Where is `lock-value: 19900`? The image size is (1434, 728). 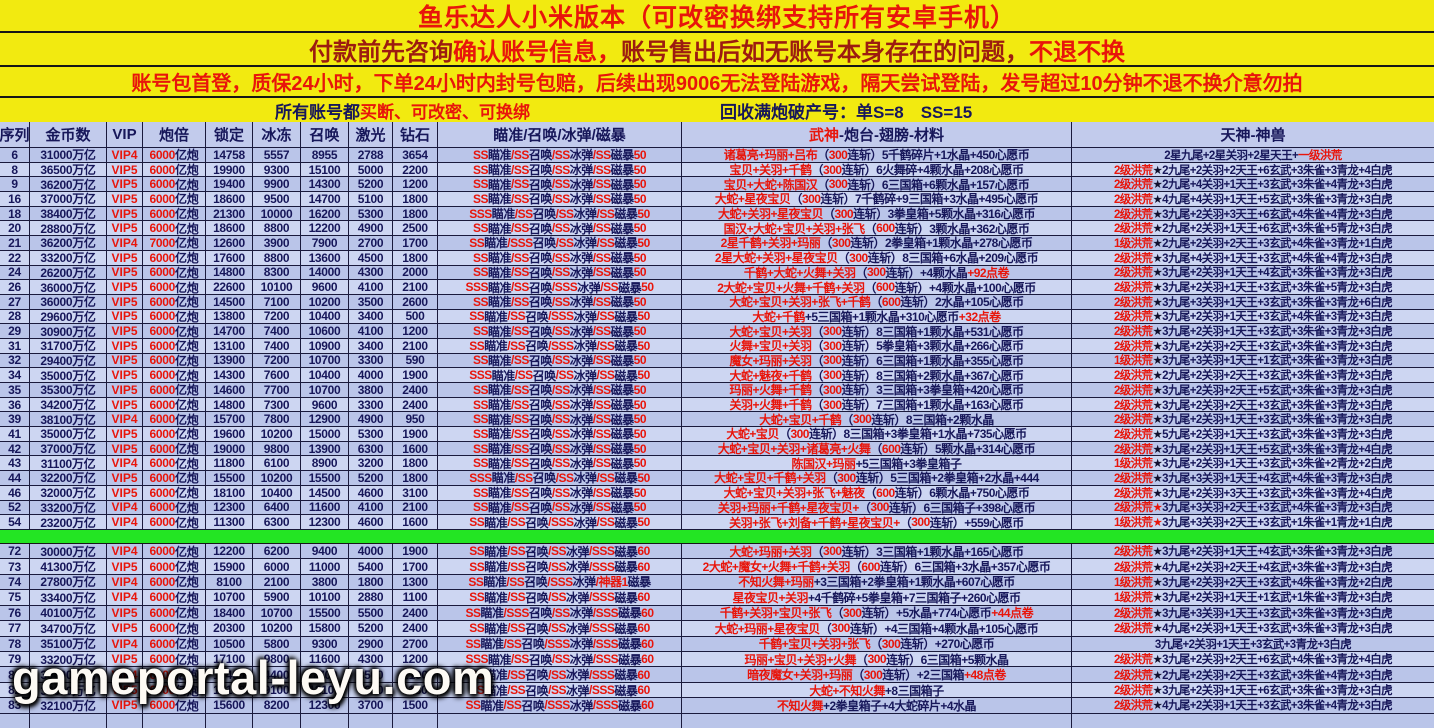 lock-value: 19900 is located at coordinates (229, 169).